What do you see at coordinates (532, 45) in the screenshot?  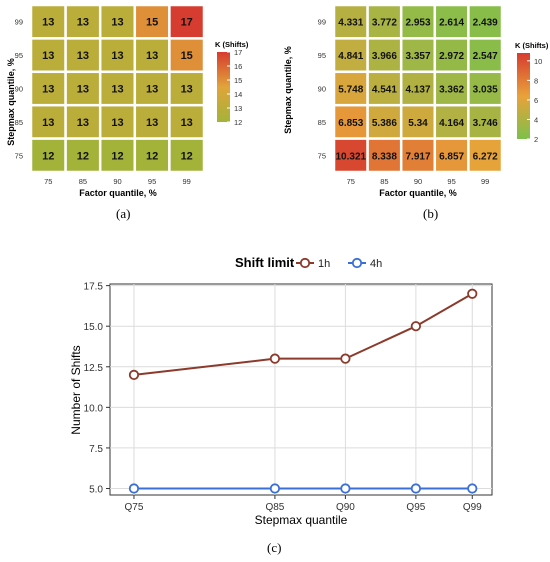 I see `legend-title: K (Shifts)` at bounding box center [532, 45].